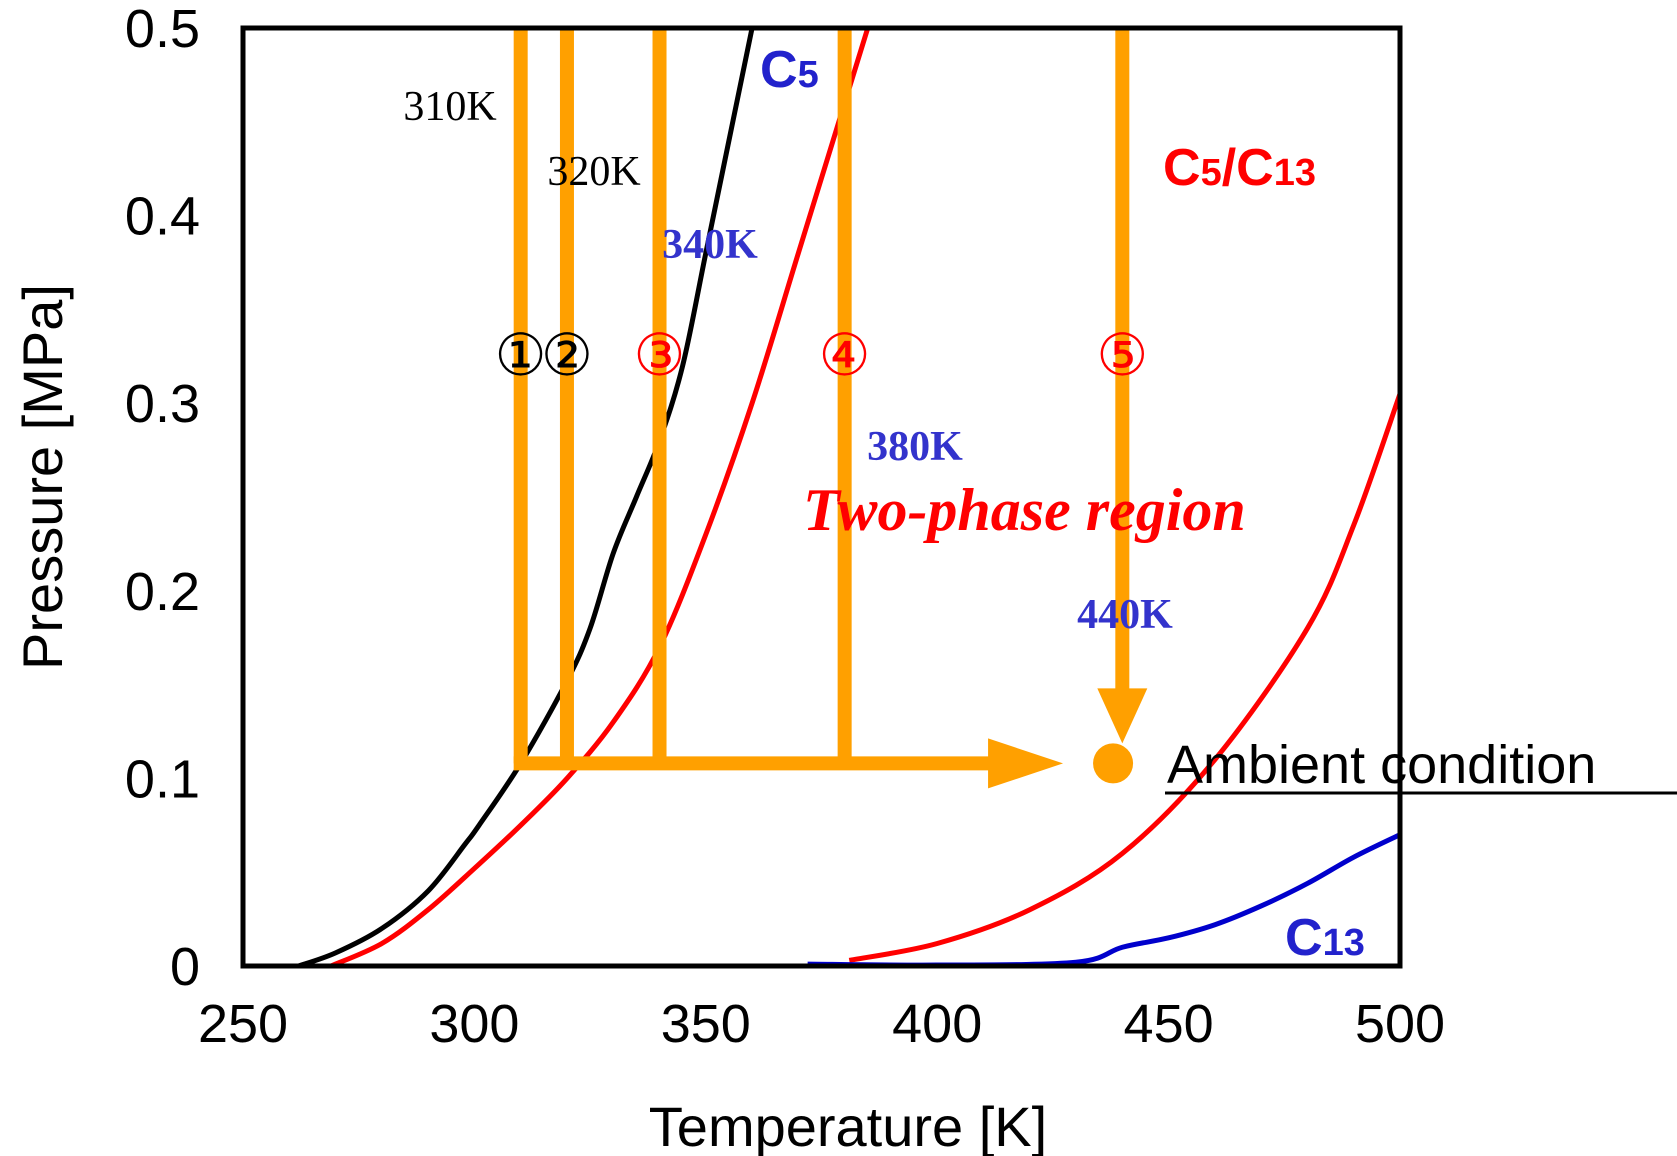 Image resolution: width=1677 pixels, height=1156 pixels. I want to click on x-tick-label: 500, so click(1400, 1024).